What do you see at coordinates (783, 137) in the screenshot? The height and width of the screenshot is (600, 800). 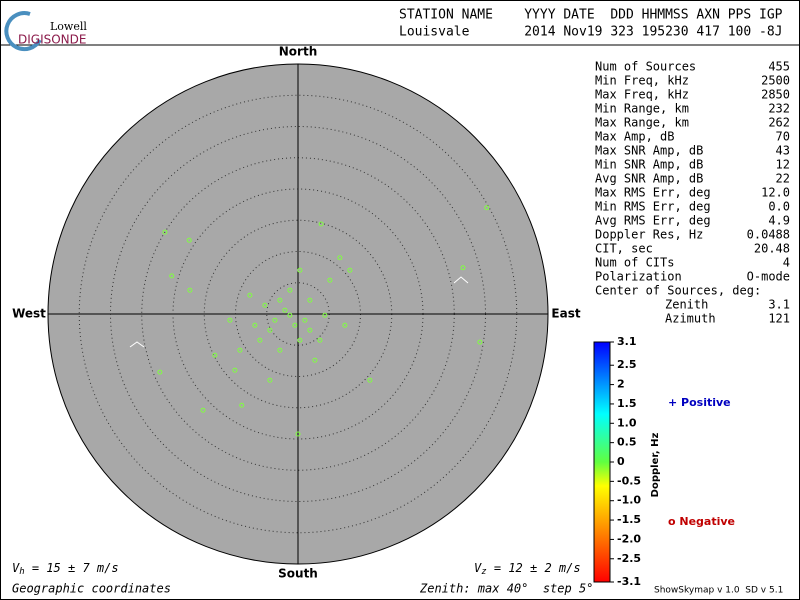 I see `stat-value: 70` at bounding box center [783, 137].